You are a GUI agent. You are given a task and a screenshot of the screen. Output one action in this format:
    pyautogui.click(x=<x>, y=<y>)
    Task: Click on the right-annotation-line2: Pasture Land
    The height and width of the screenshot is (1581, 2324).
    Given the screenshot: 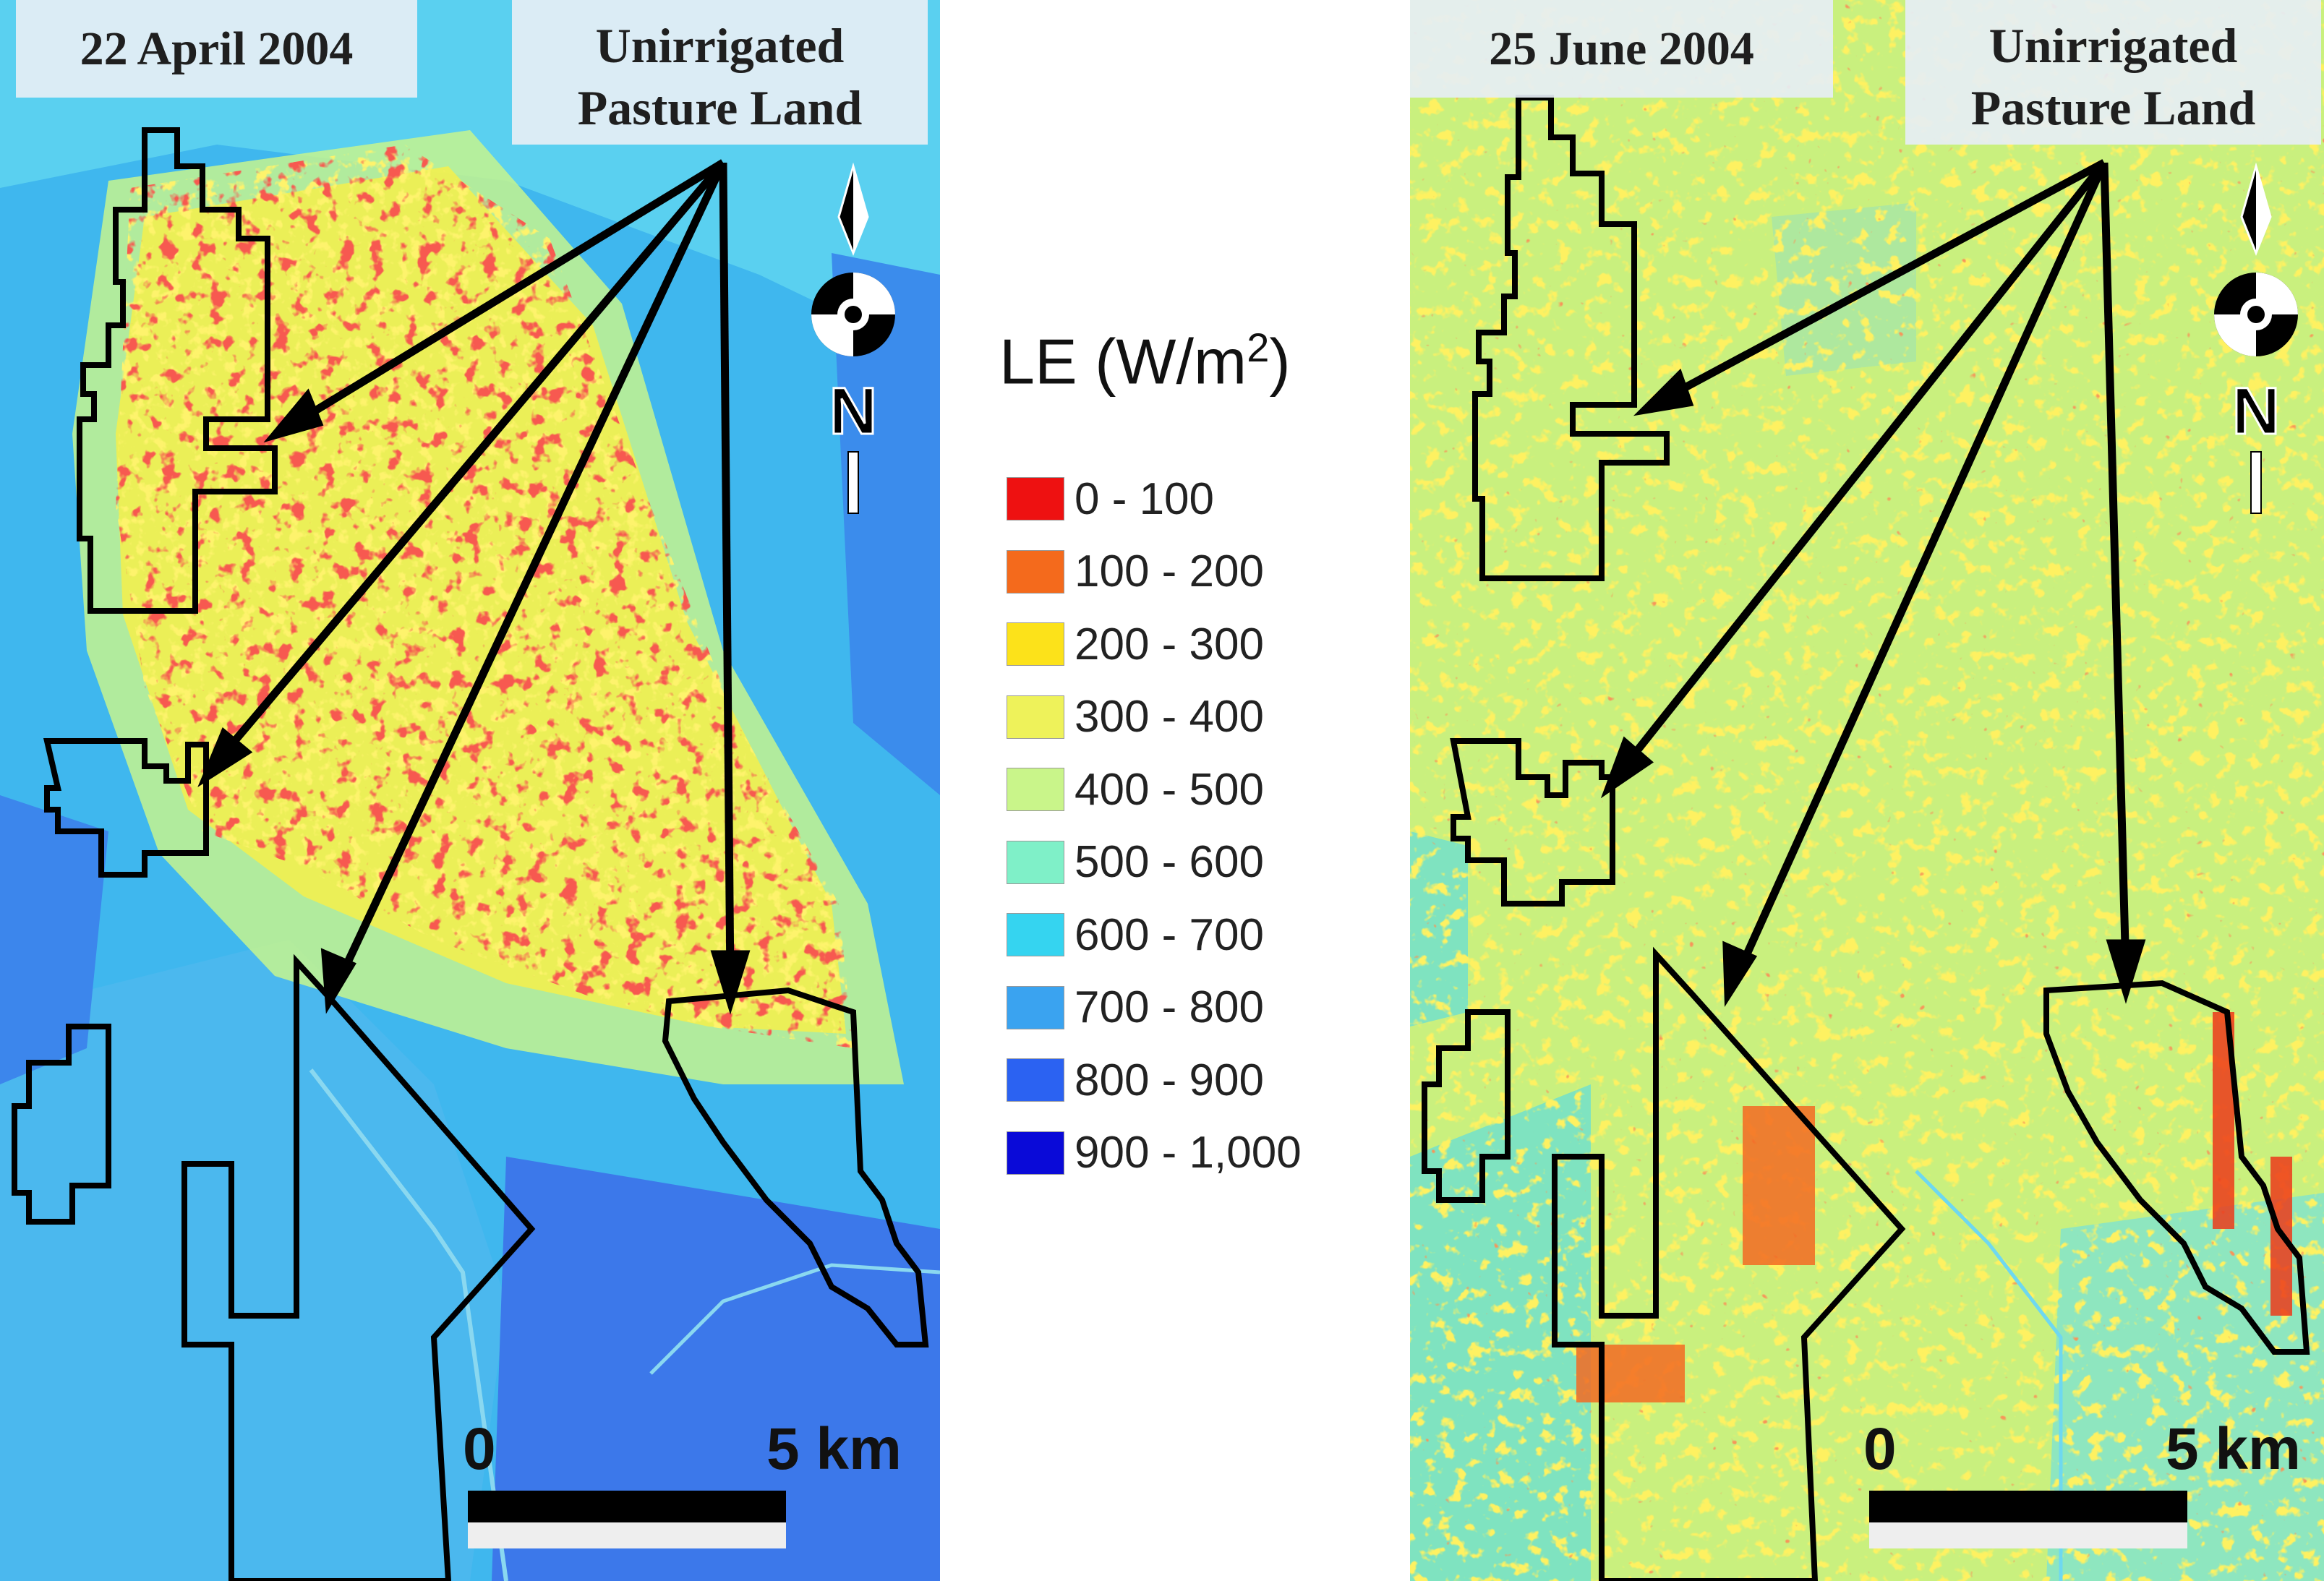 What is the action you would take?
    pyautogui.click(x=2113, y=107)
    